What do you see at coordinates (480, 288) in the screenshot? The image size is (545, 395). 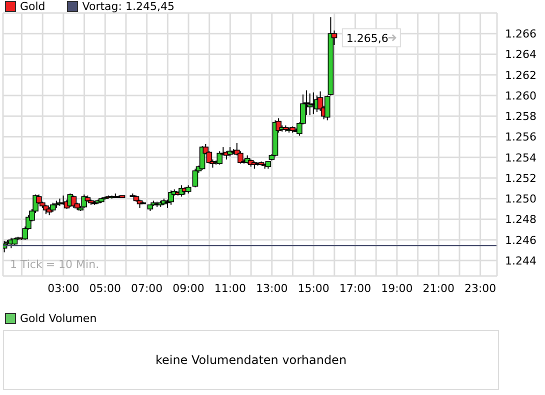 I see `x-tick-label: 23:00` at bounding box center [480, 288].